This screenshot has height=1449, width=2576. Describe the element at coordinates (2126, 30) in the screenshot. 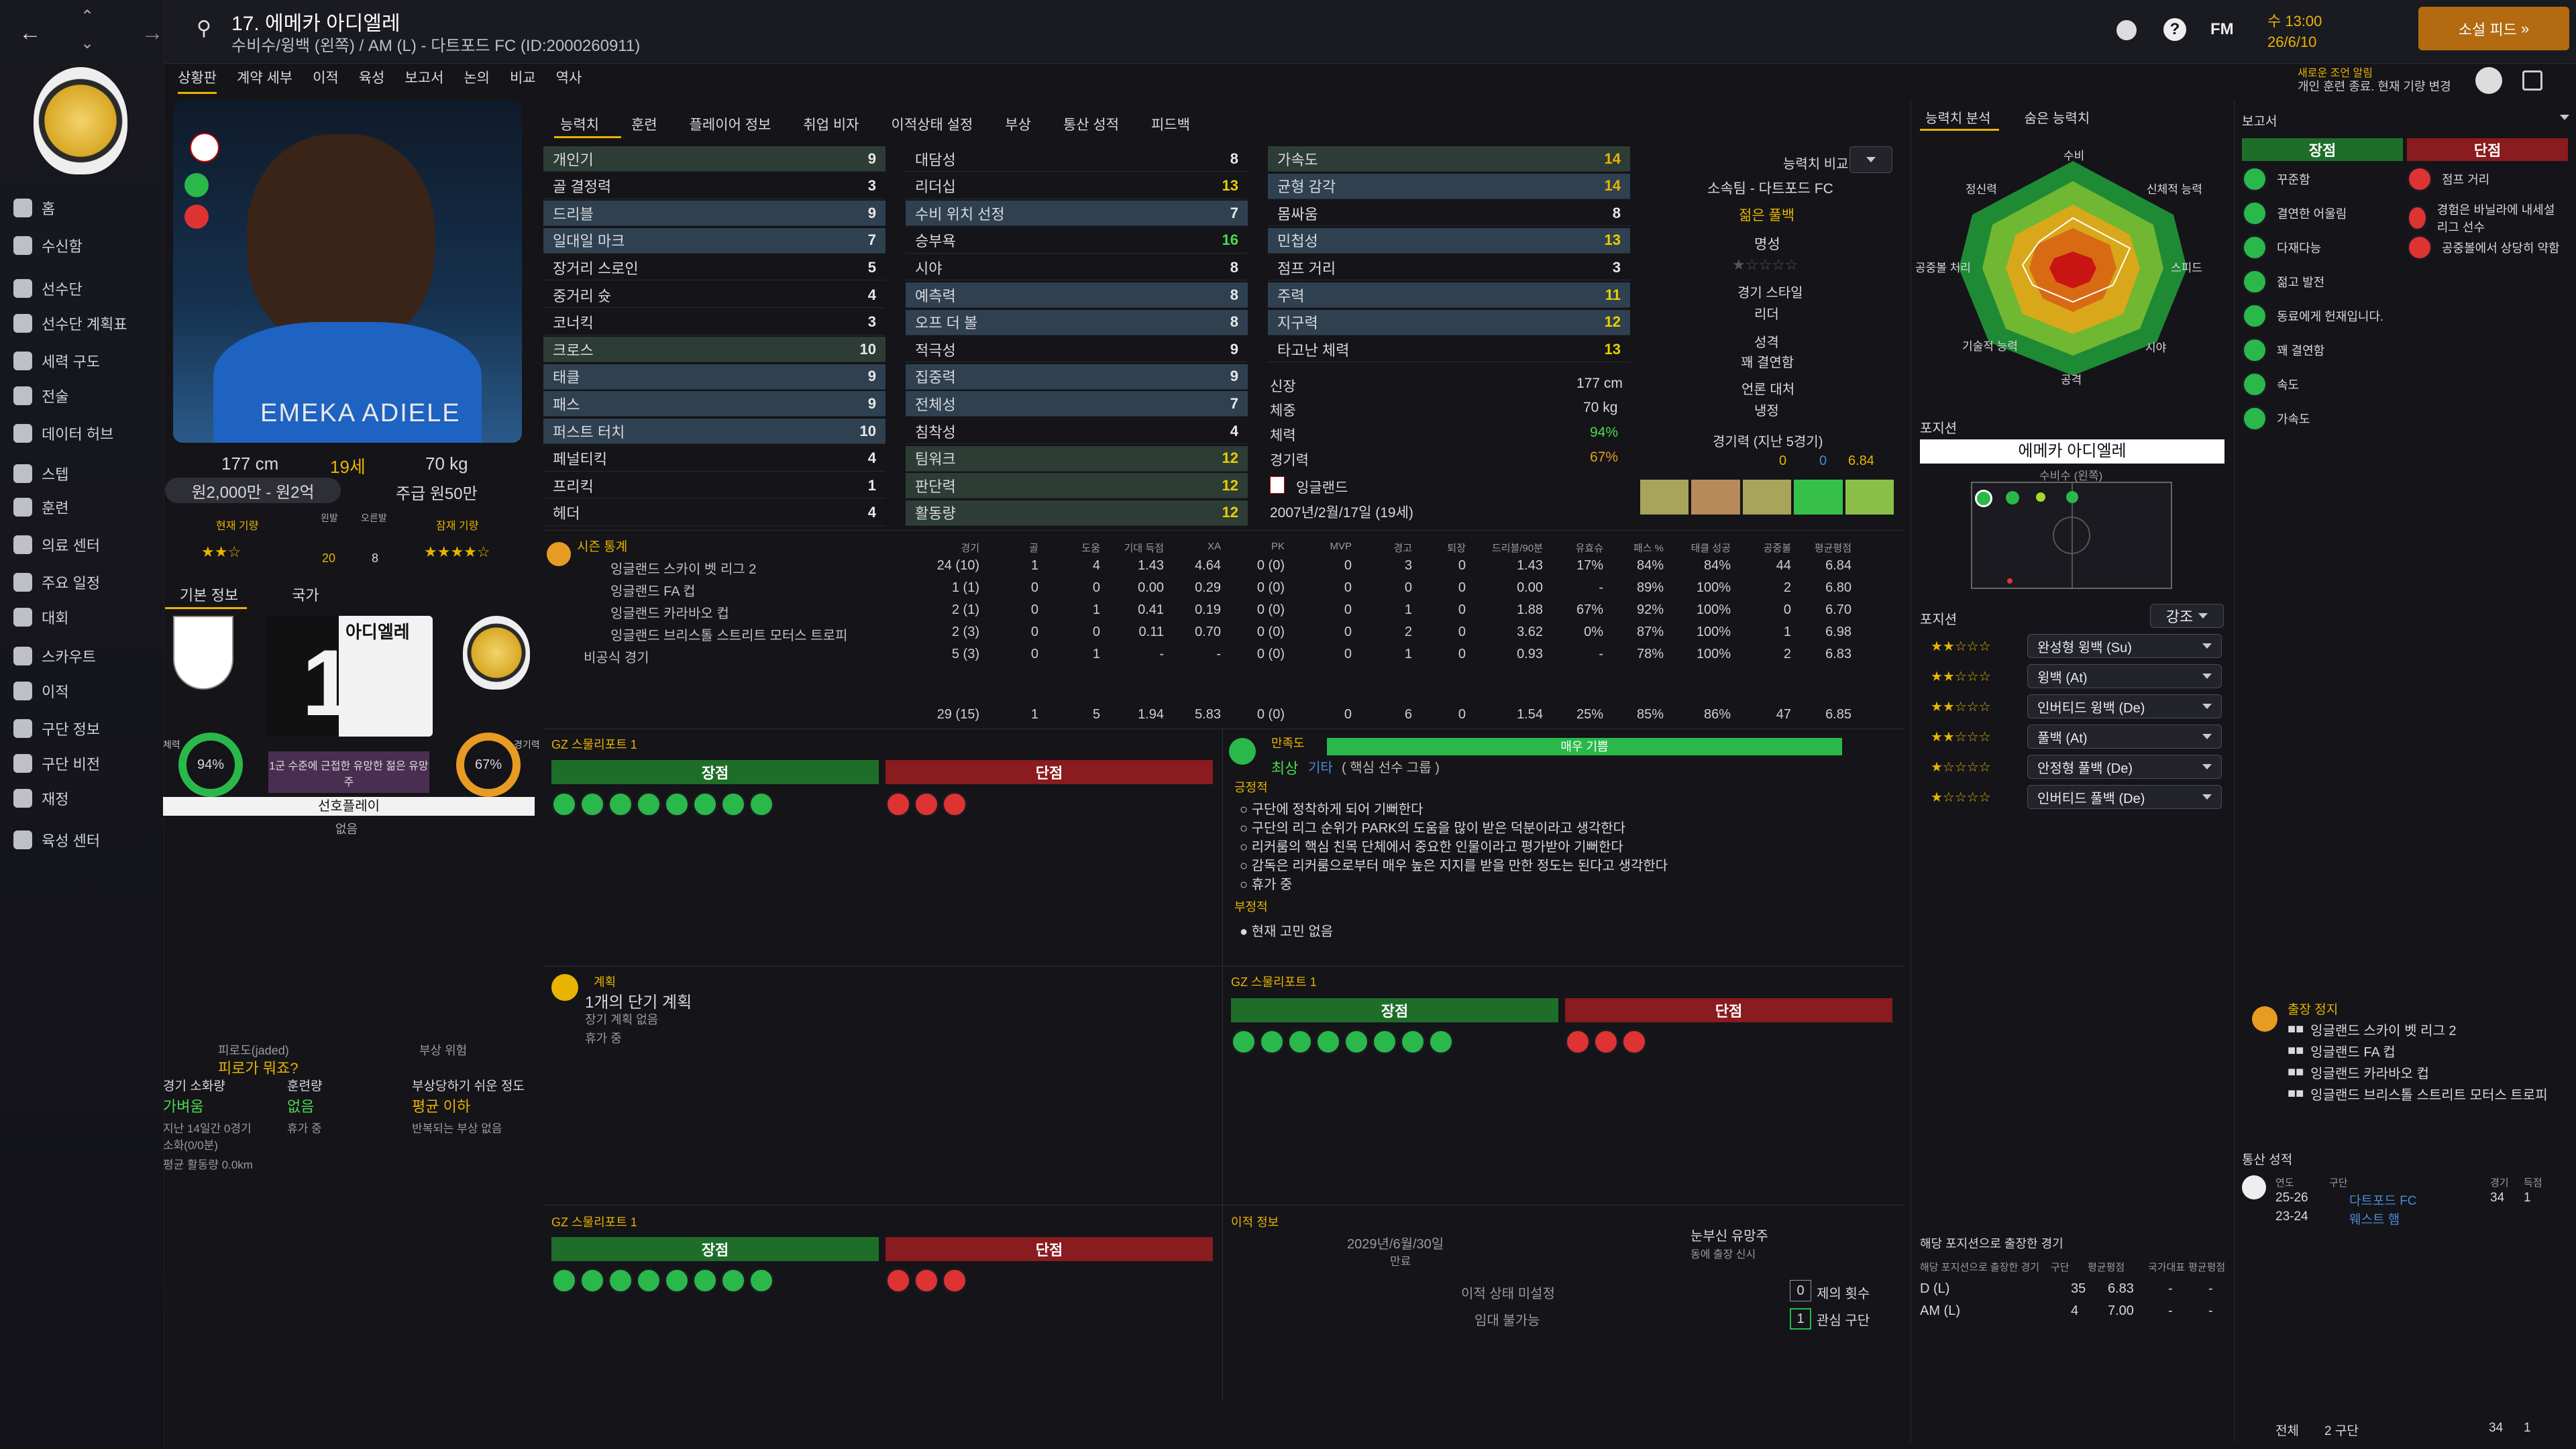

I see `skull-icon` at that location.